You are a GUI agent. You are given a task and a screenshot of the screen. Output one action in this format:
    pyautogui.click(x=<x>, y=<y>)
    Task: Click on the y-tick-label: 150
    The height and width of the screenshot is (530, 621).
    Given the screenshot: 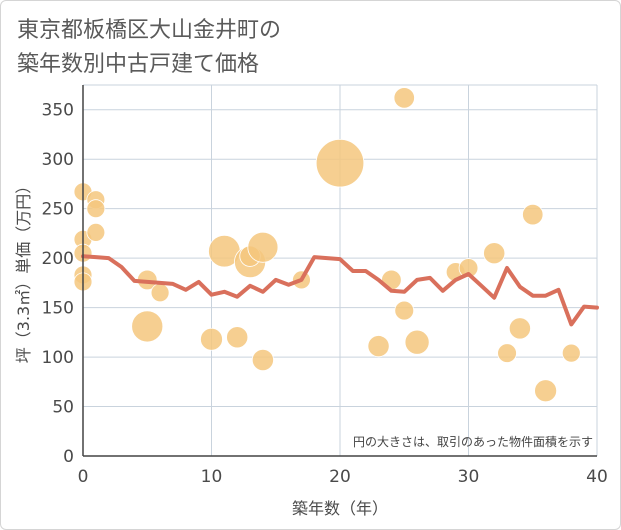 What is the action you would take?
    pyautogui.click(x=58, y=309)
    